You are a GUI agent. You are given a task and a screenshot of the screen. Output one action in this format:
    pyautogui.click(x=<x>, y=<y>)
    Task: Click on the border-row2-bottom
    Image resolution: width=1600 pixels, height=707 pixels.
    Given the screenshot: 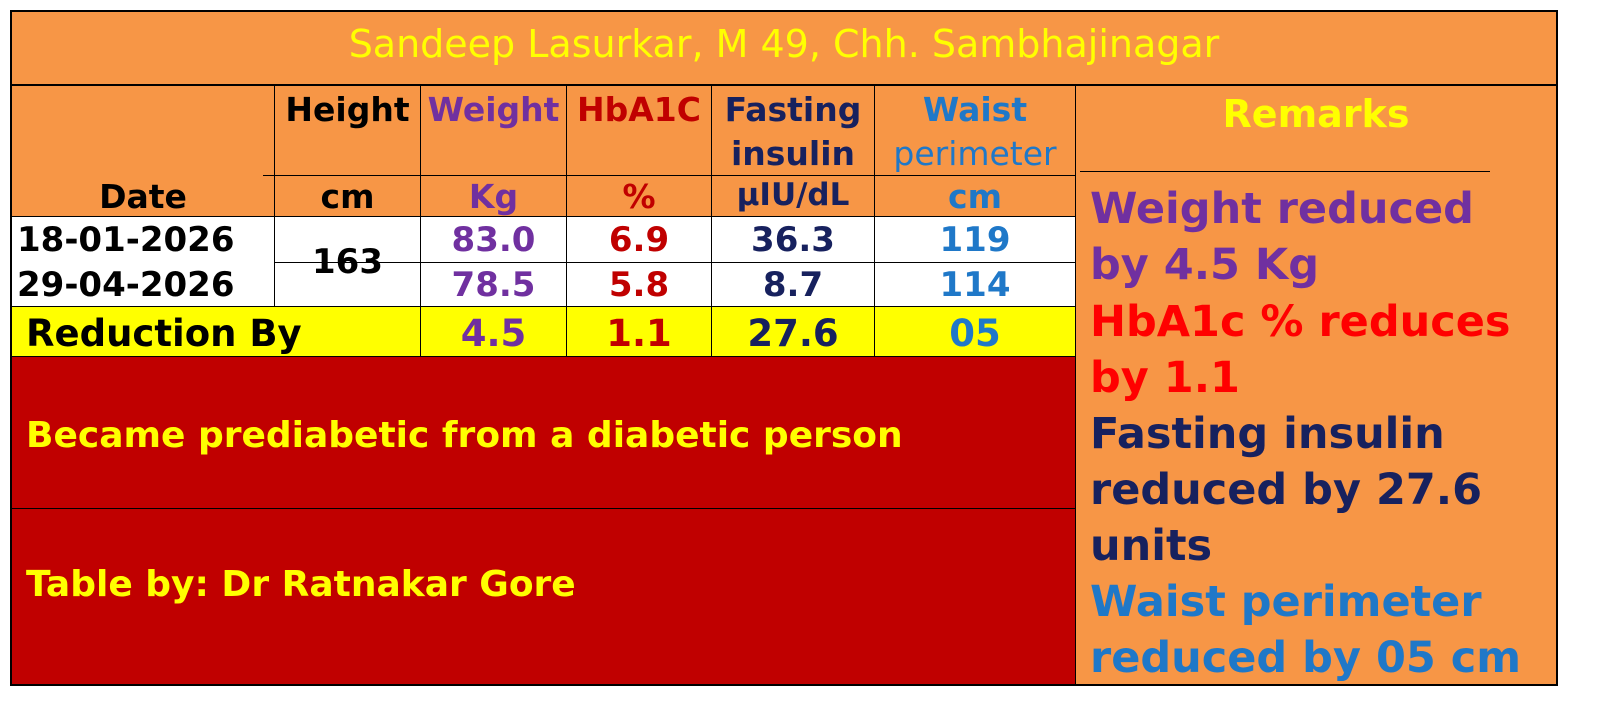 What is the action you would take?
    pyautogui.click(x=542, y=306)
    